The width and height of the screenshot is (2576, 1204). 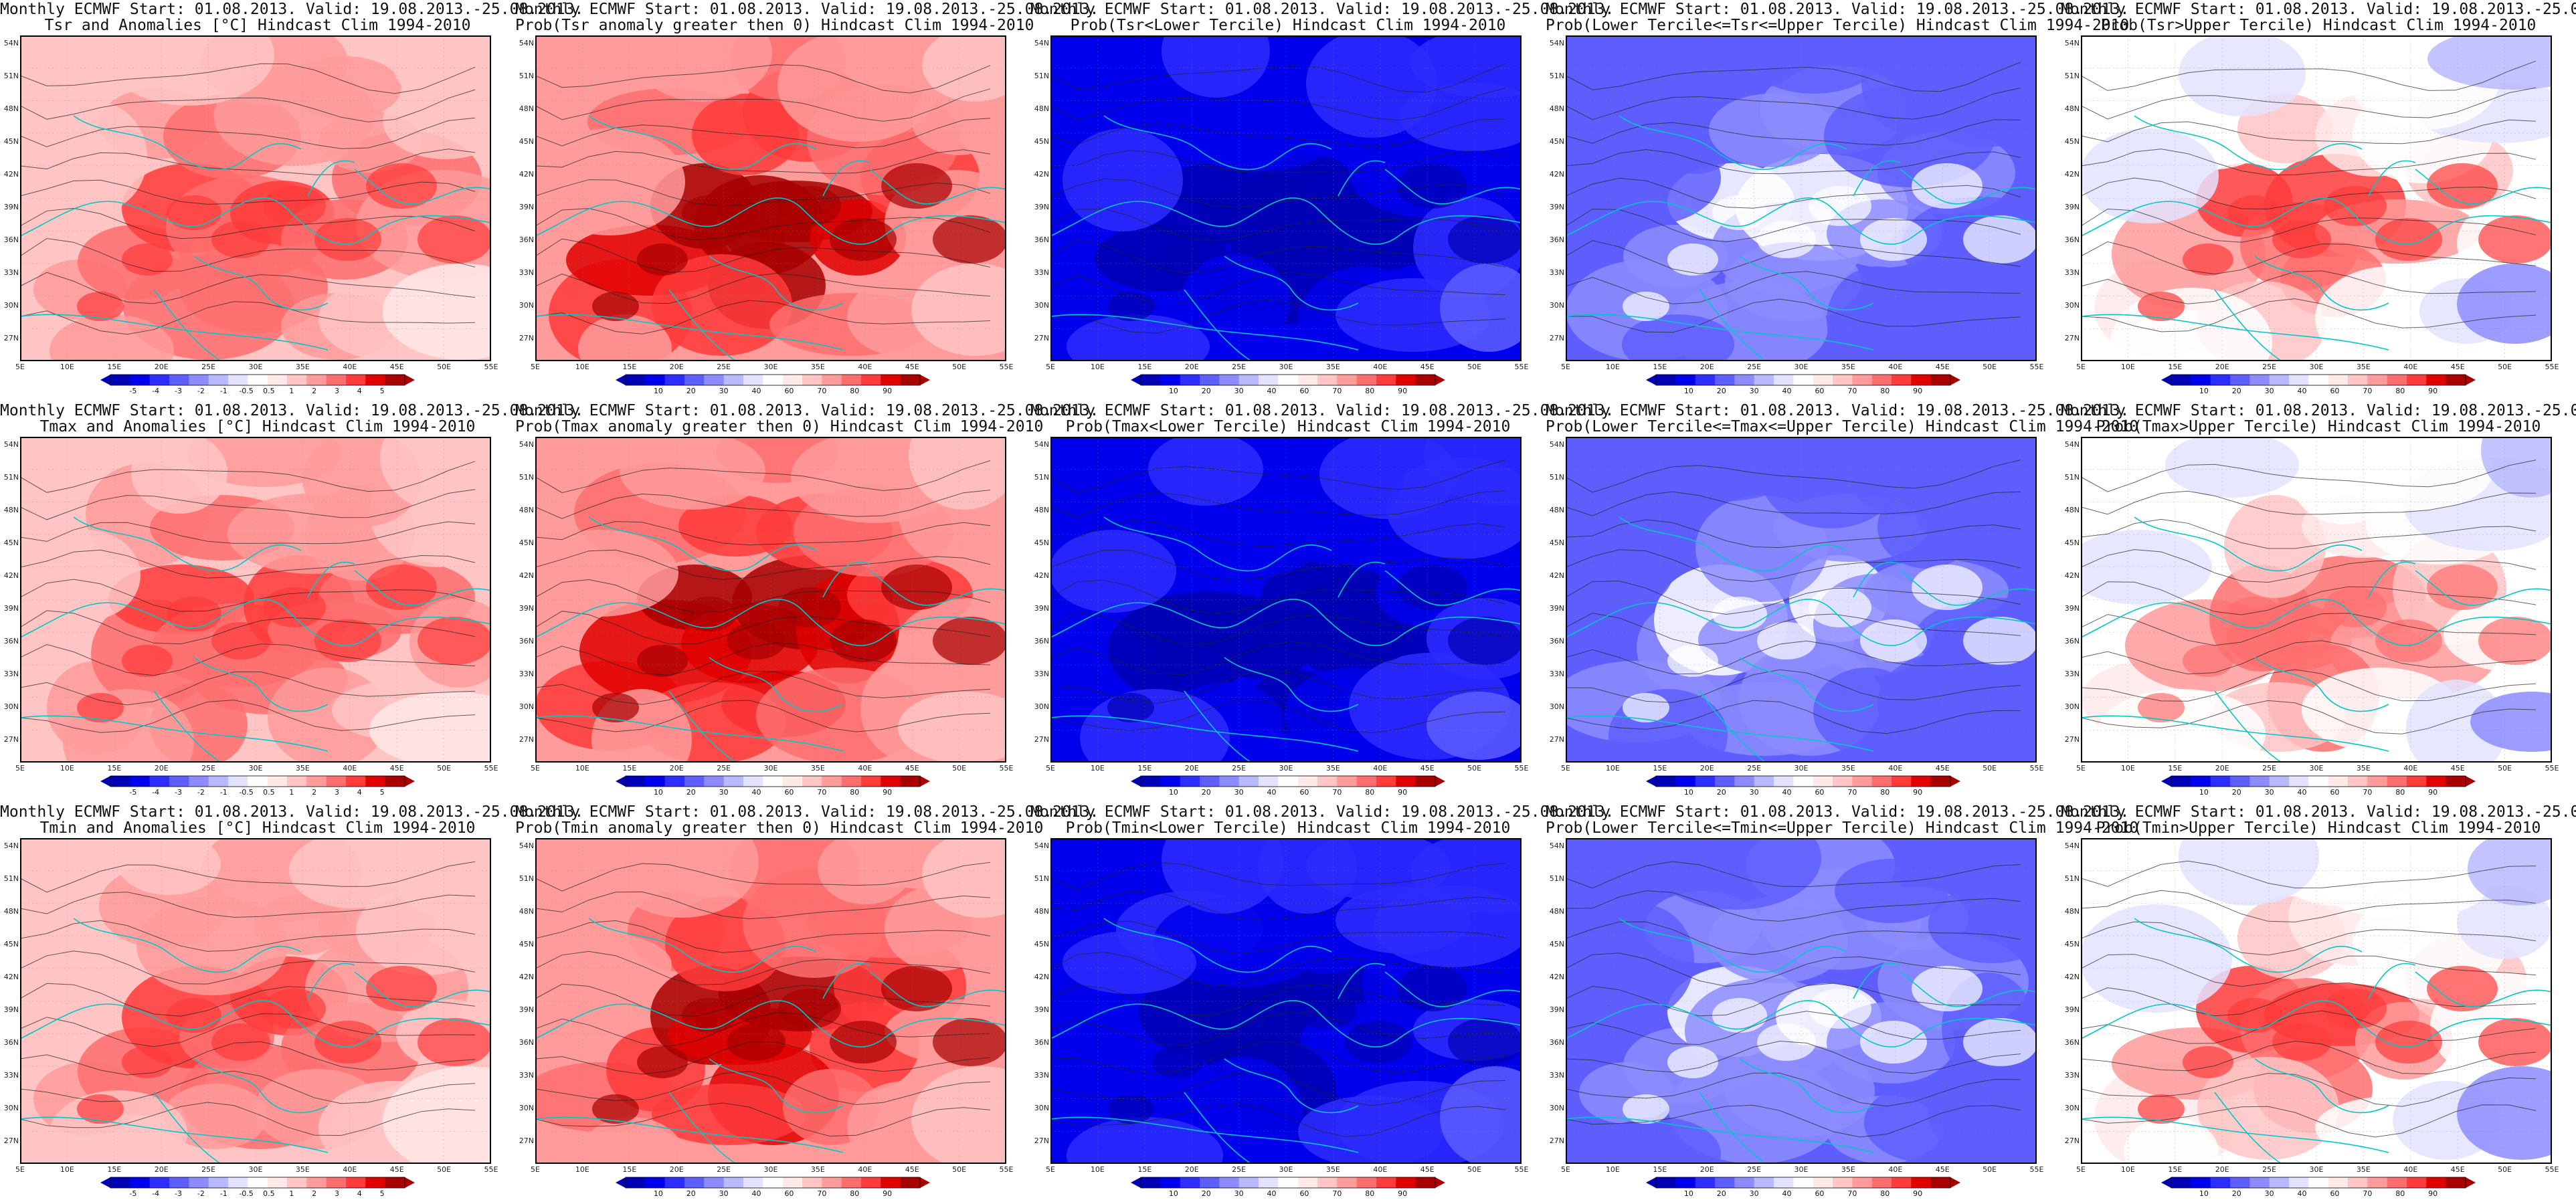 I want to click on colorbar-tick-label: 20, so click(x=691, y=391).